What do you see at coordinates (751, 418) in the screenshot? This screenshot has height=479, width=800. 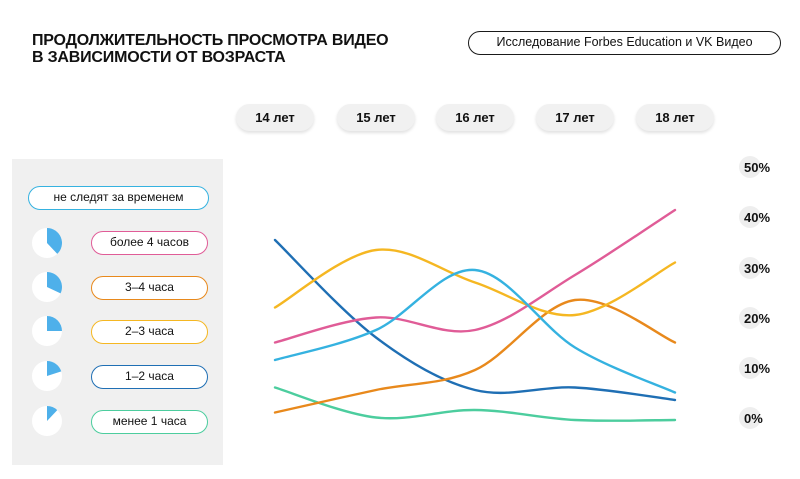 I see `y-tick-0: 0%` at bounding box center [751, 418].